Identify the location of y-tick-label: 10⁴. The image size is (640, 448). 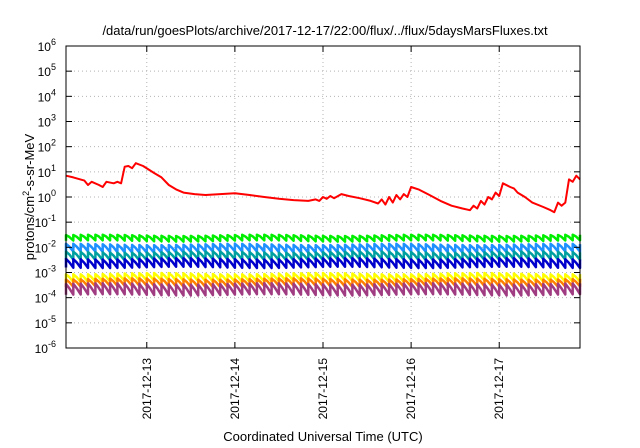
(47, 95).